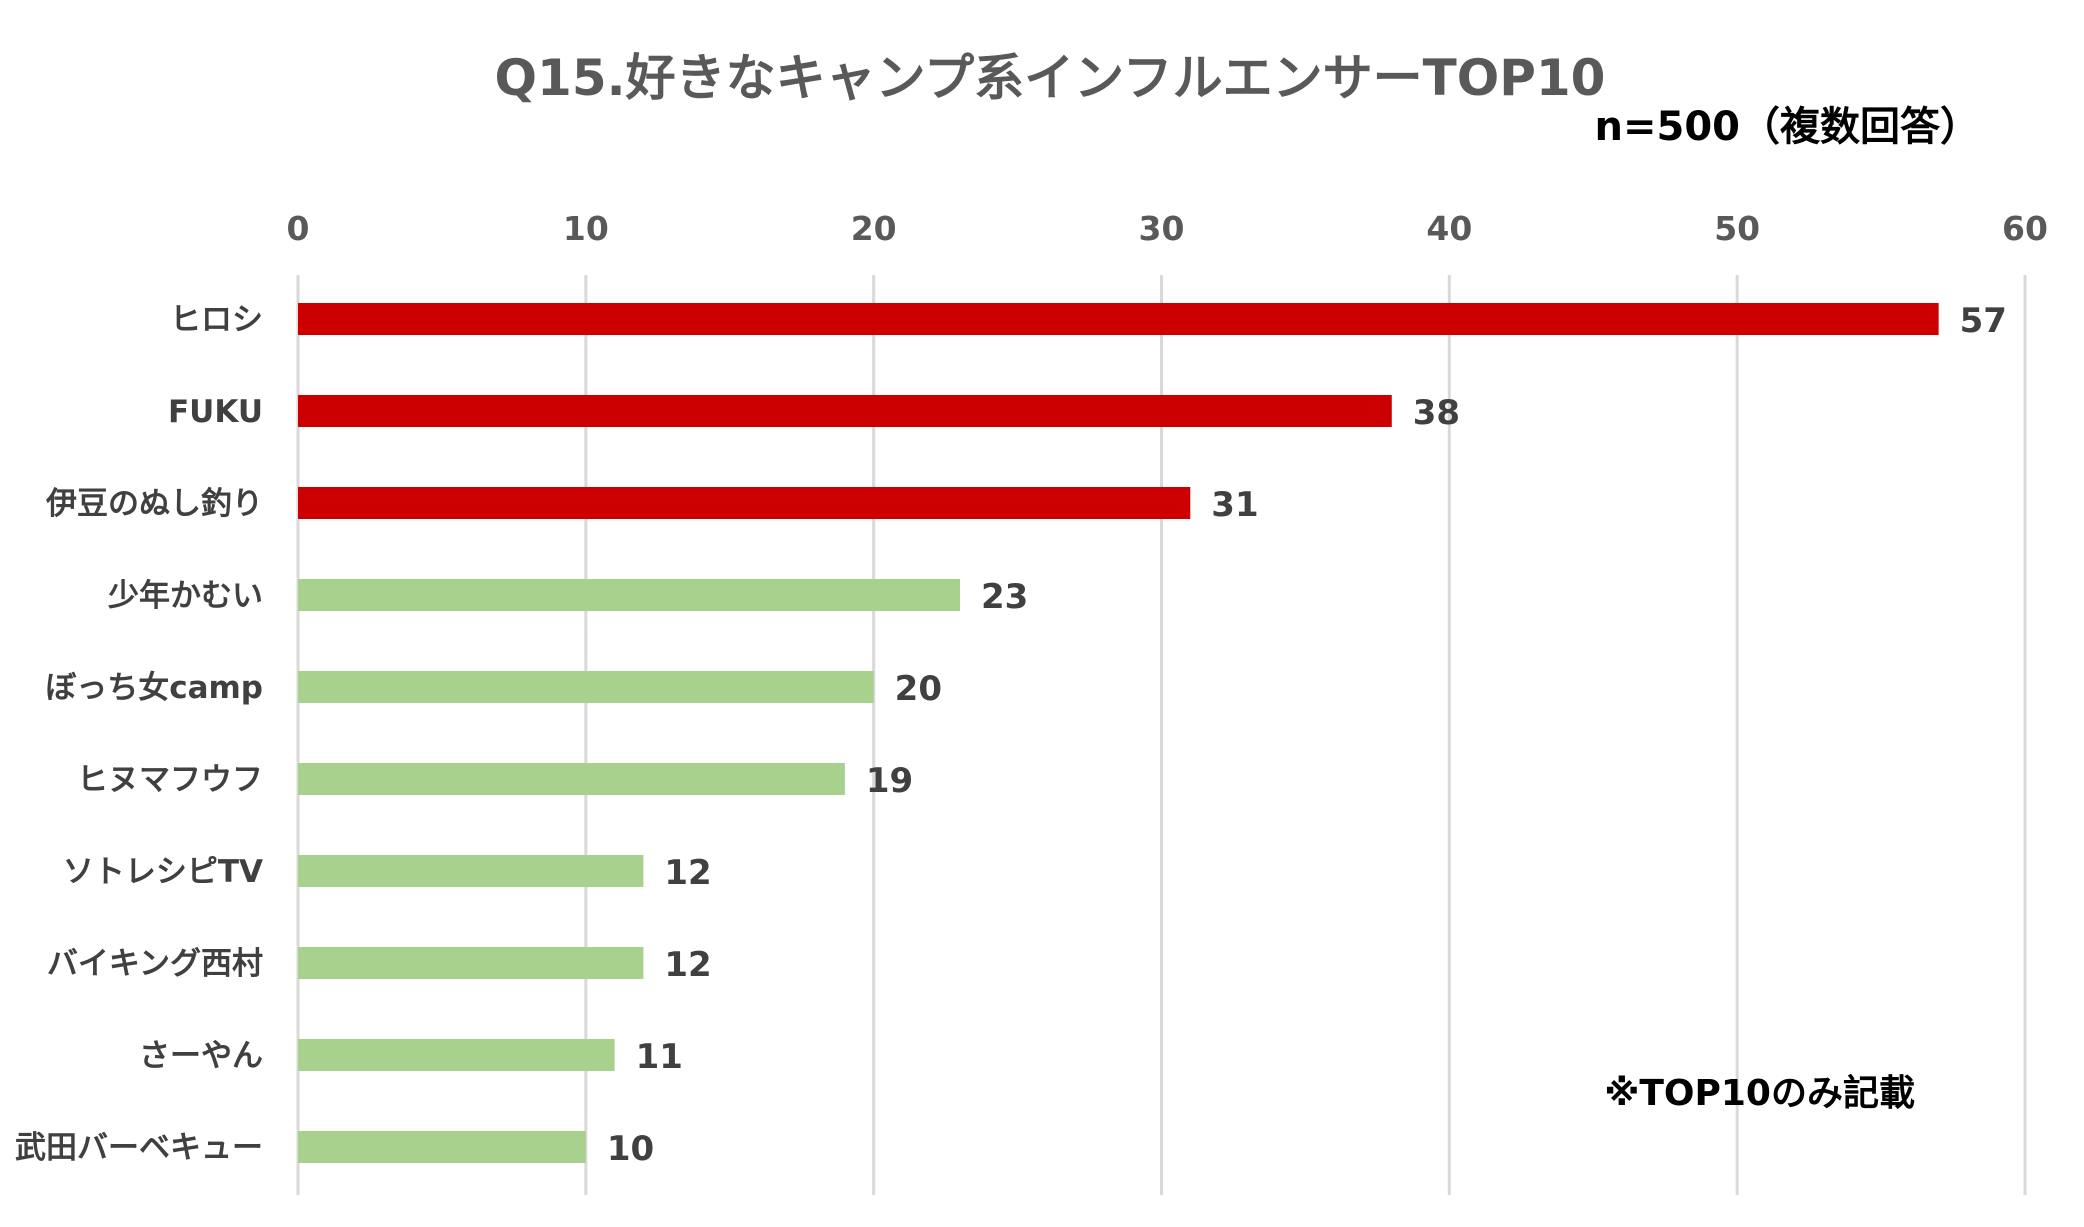 This screenshot has width=2084, height=1227. I want to click on data-label: 31, so click(1234, 505).